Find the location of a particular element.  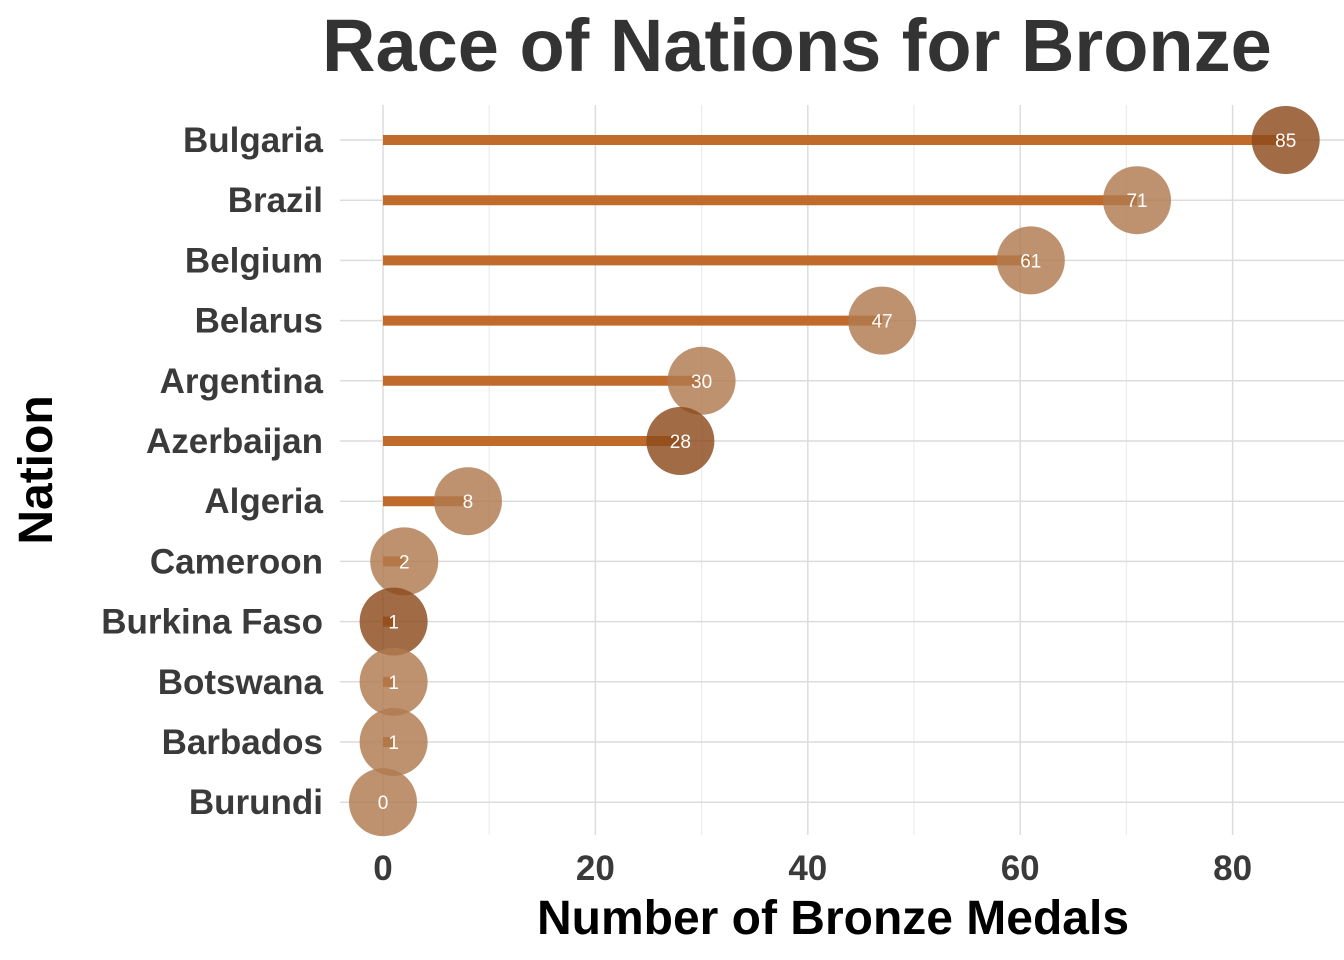

y-category-label: Burundi is located at coordinates (256, 802).